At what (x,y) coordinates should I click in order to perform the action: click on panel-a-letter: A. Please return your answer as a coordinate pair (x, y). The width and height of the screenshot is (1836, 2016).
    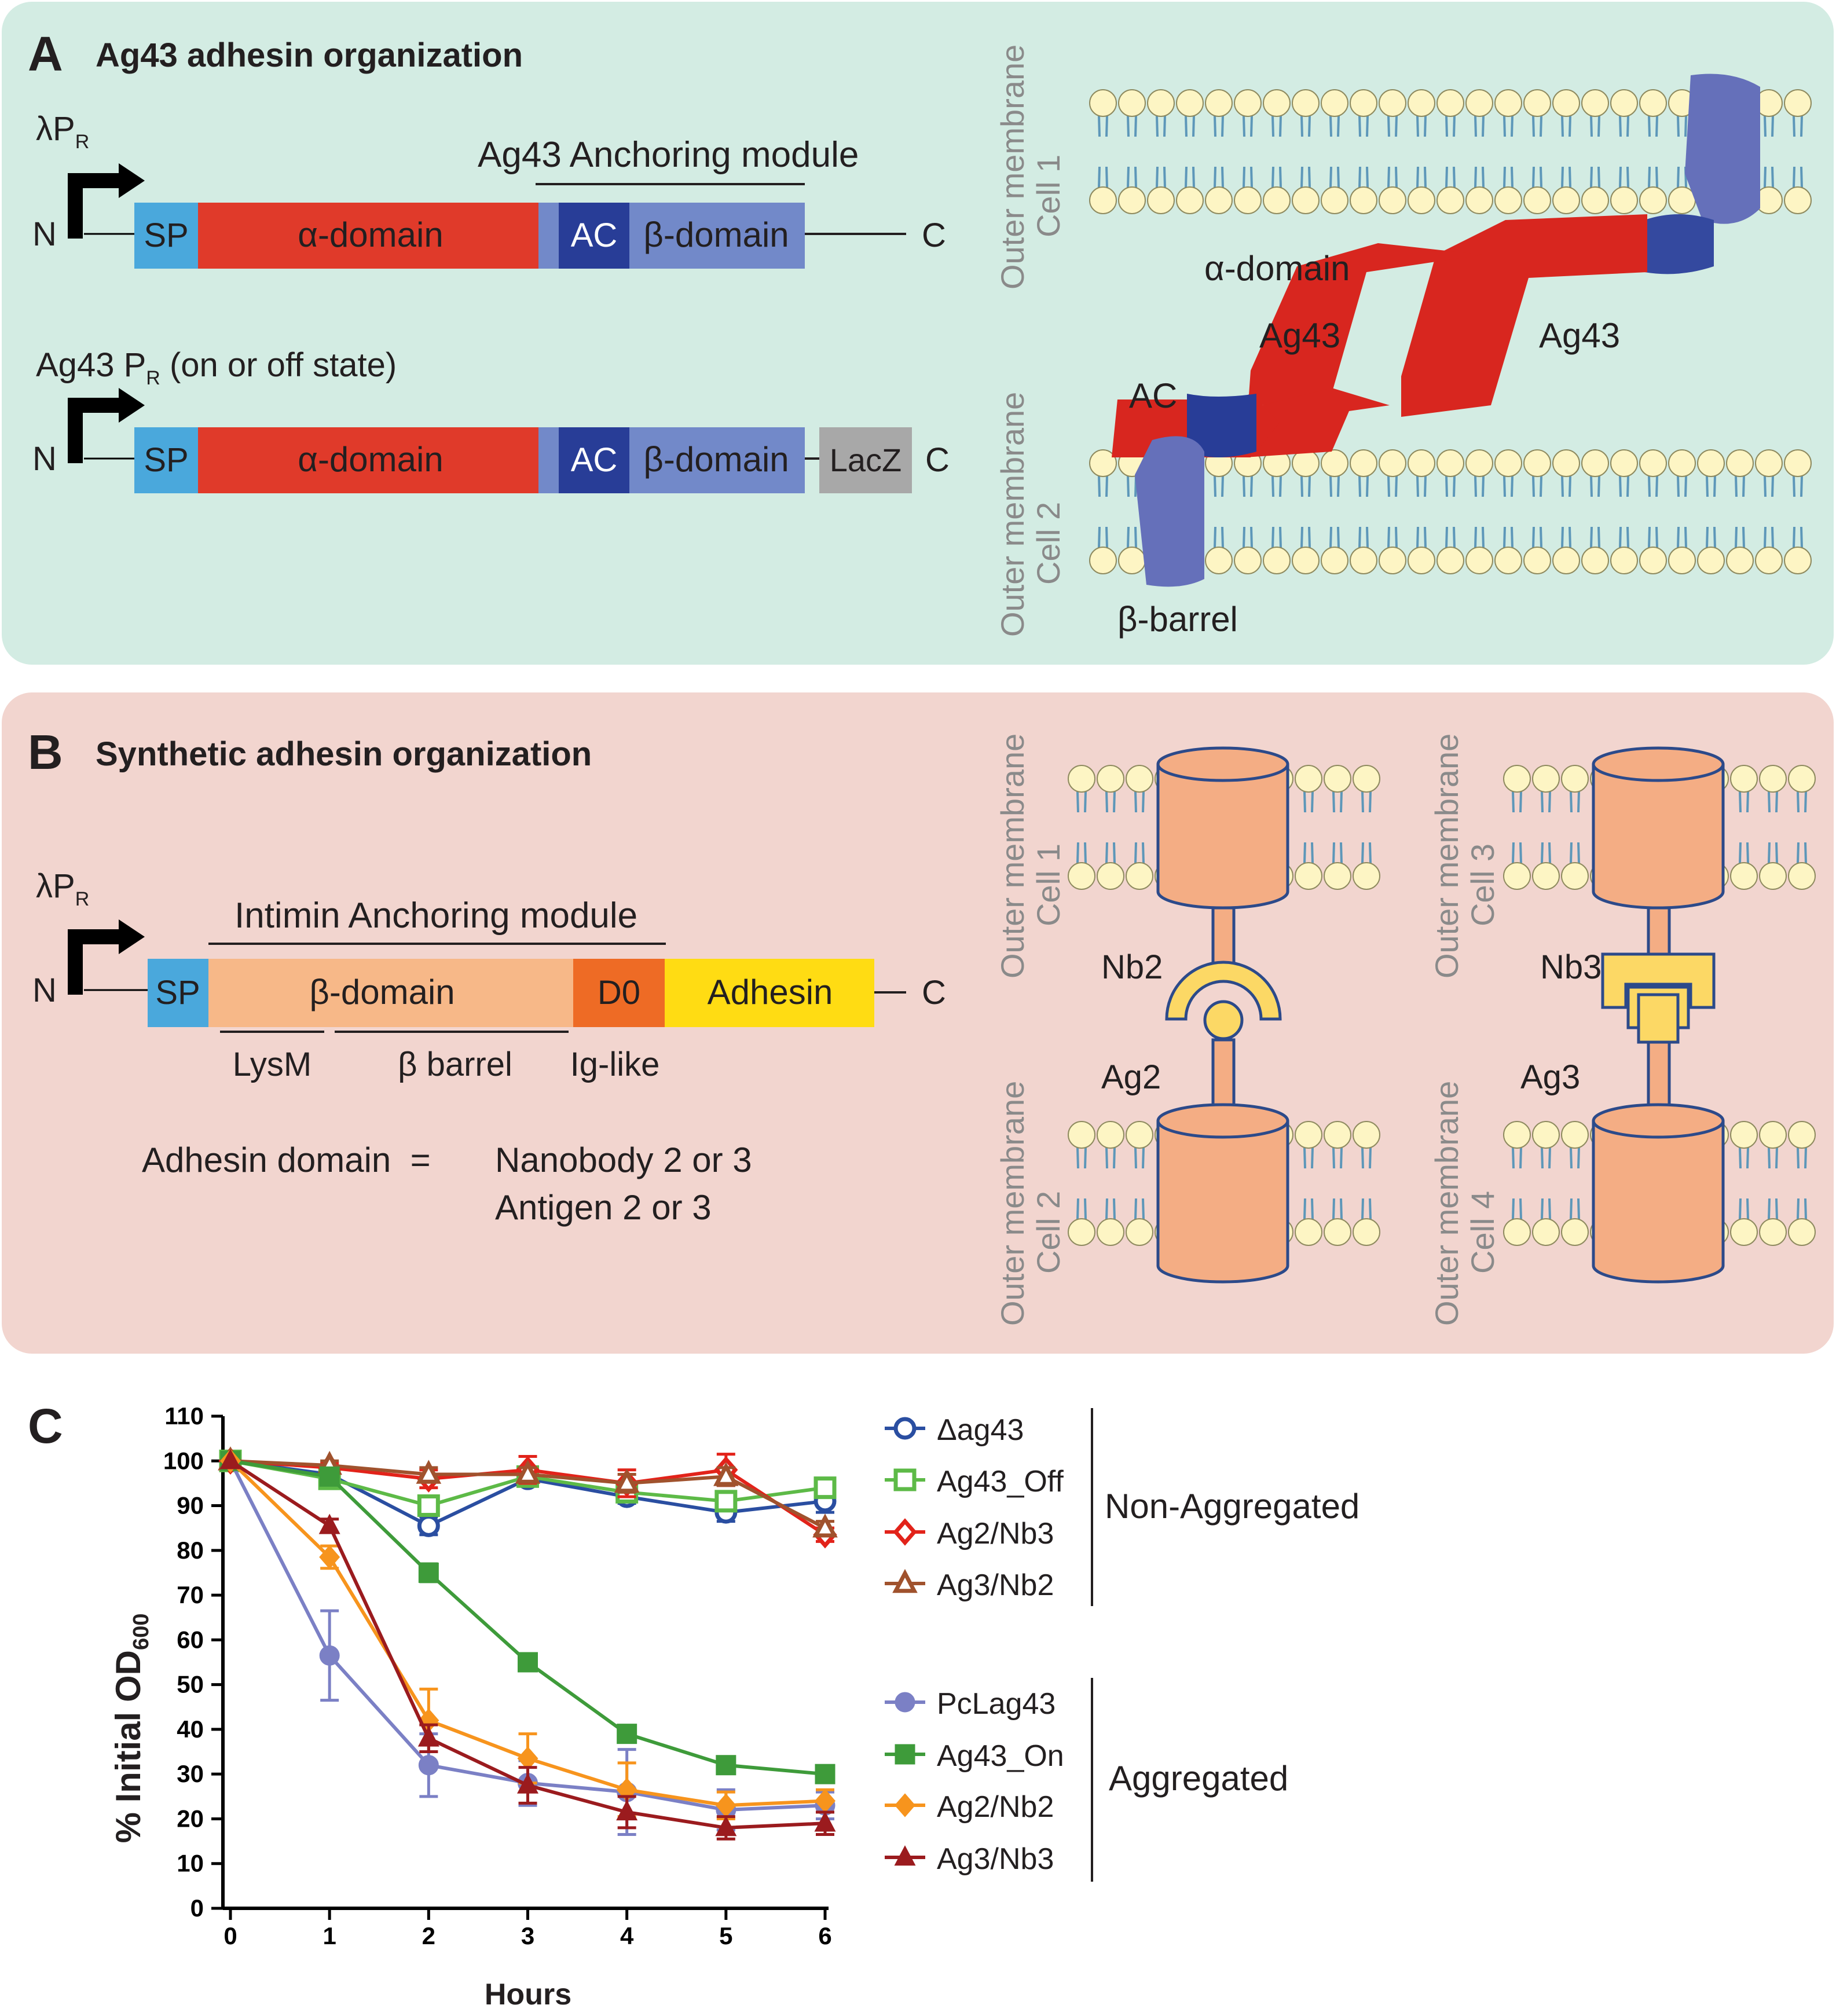
    Looking at the image, I should click on (45, 54).